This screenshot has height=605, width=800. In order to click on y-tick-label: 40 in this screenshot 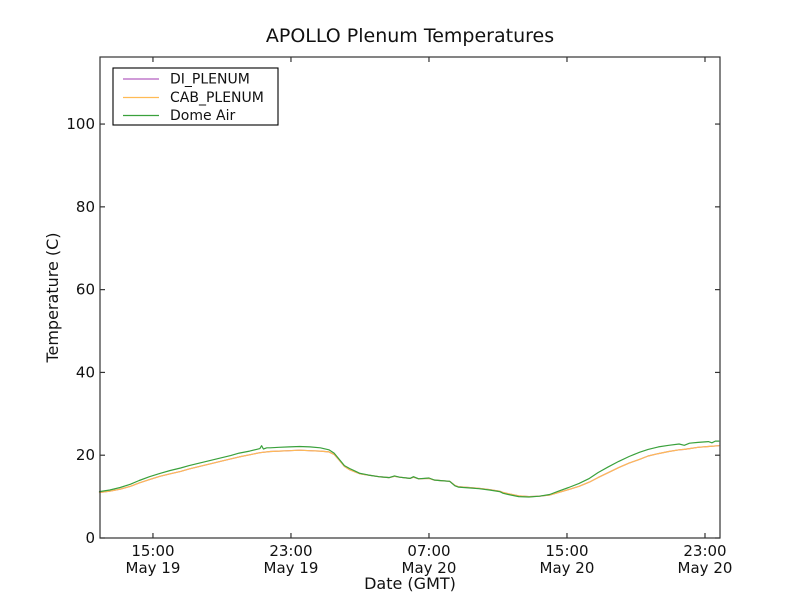, I will do `click(85, 372)`.